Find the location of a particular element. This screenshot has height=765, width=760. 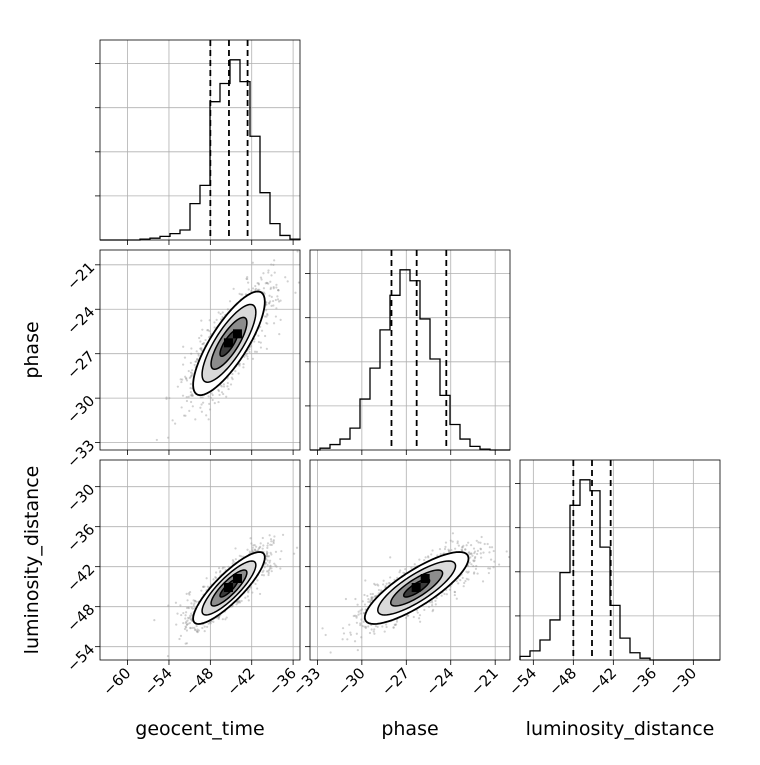

panel-frame is located at coordinates (200, 350).